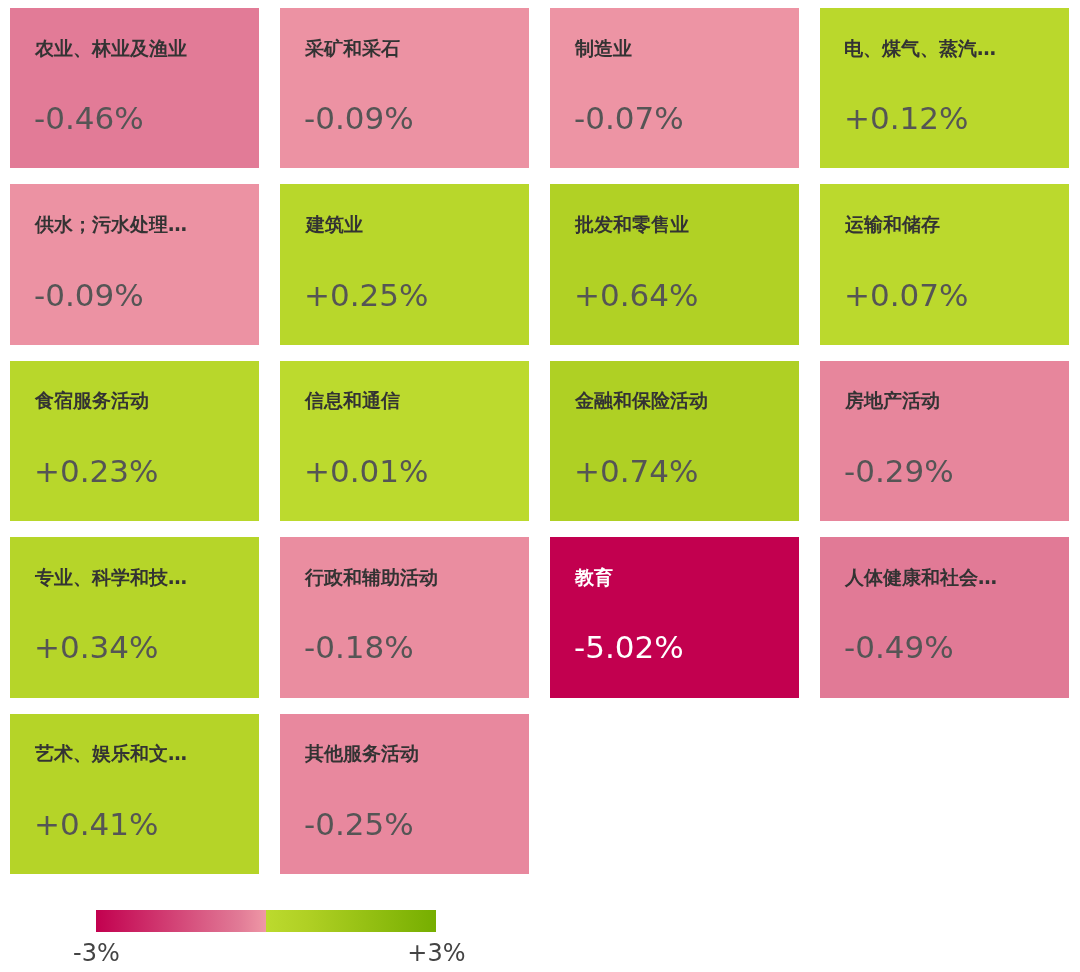  What do you see at coordinates (920, 86) in the screenshot?
I see `text: 电、煤气、蒸汽… +0.12%` at bounding box center [920, 86].